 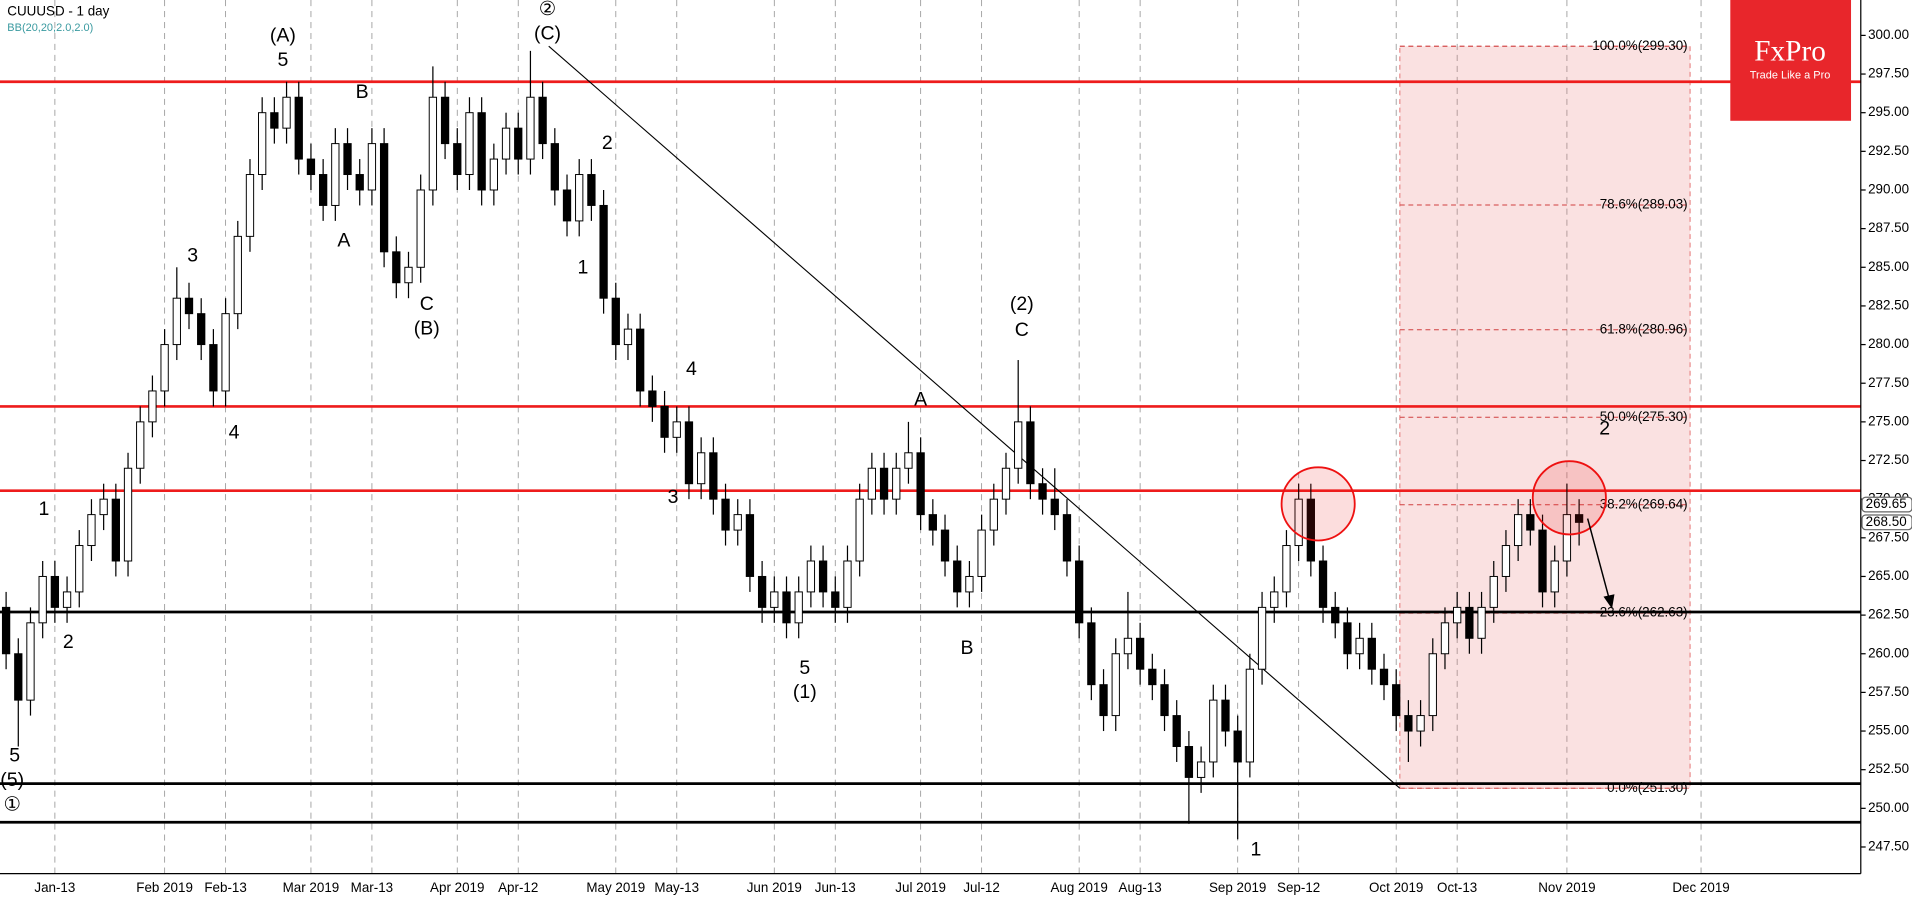 What do you see at coordinates (283, 36) in the screenshot?
I see `wave-label: (A)` at bounding box center [283, 36].